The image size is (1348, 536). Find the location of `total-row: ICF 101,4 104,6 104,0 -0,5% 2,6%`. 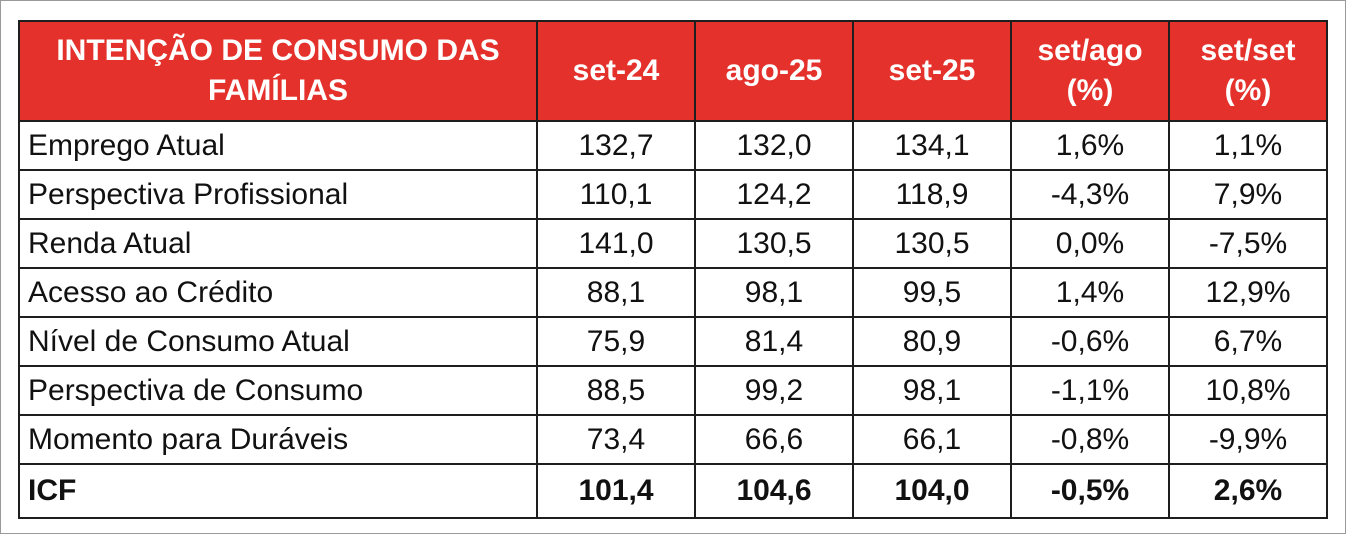

total-row: ICF 101,4 104,6 104,0 -0,5% 2,6% is located at coordinates (673, 491).